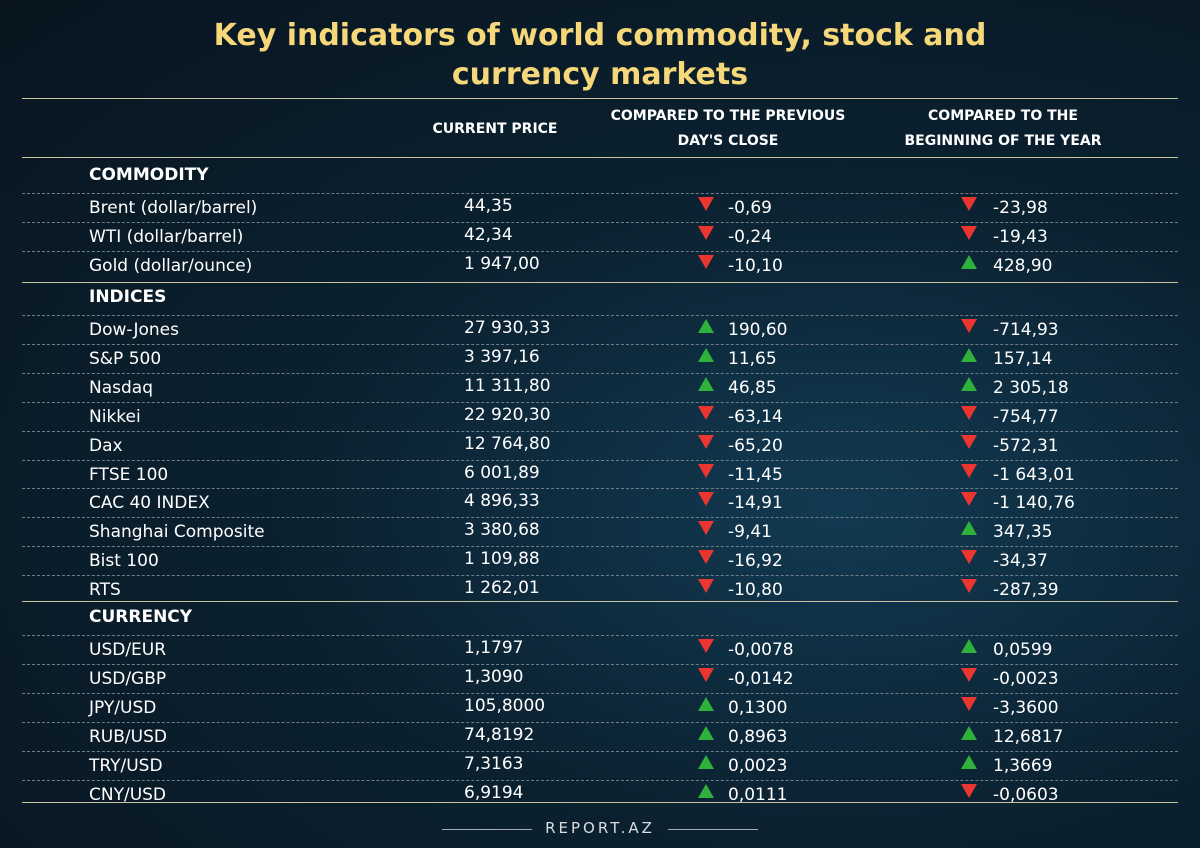 This screenshot has width=1200, height=848. I want to click on section-heading: COMMODITY, so click(149, 175).